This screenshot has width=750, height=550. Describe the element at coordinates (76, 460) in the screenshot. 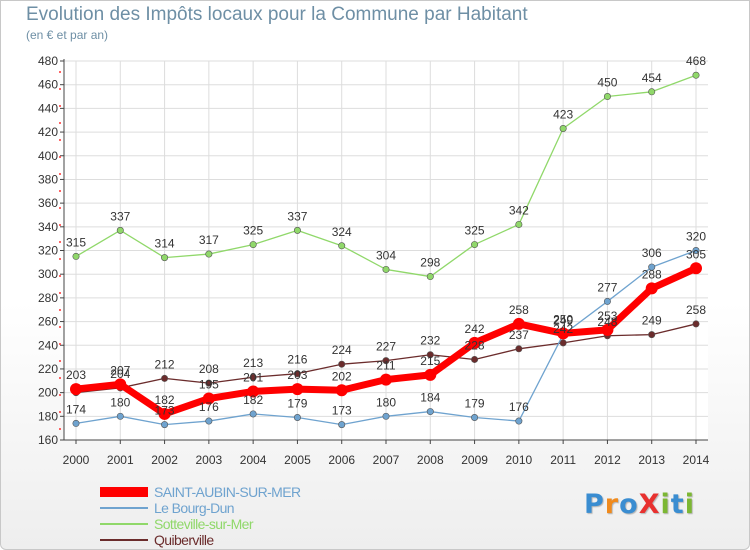

I see `x-tick-label: 2000` at that location.